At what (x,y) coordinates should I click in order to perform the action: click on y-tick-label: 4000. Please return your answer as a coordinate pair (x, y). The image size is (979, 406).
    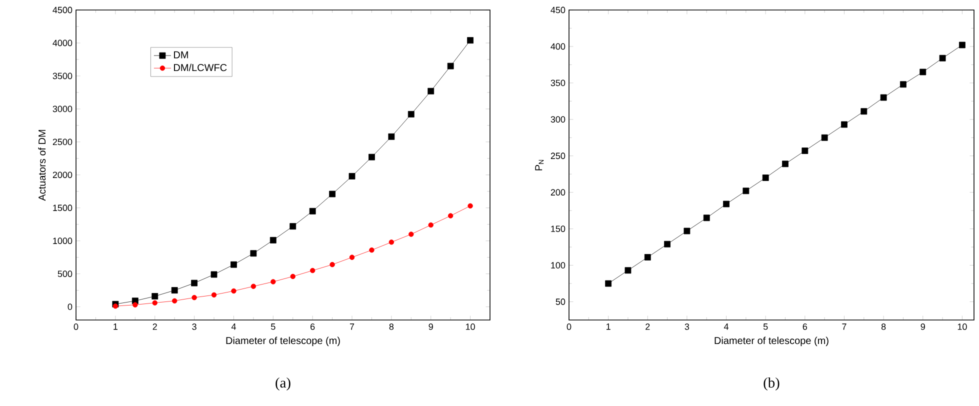
    Looking at the image, I should click on (62, 43).